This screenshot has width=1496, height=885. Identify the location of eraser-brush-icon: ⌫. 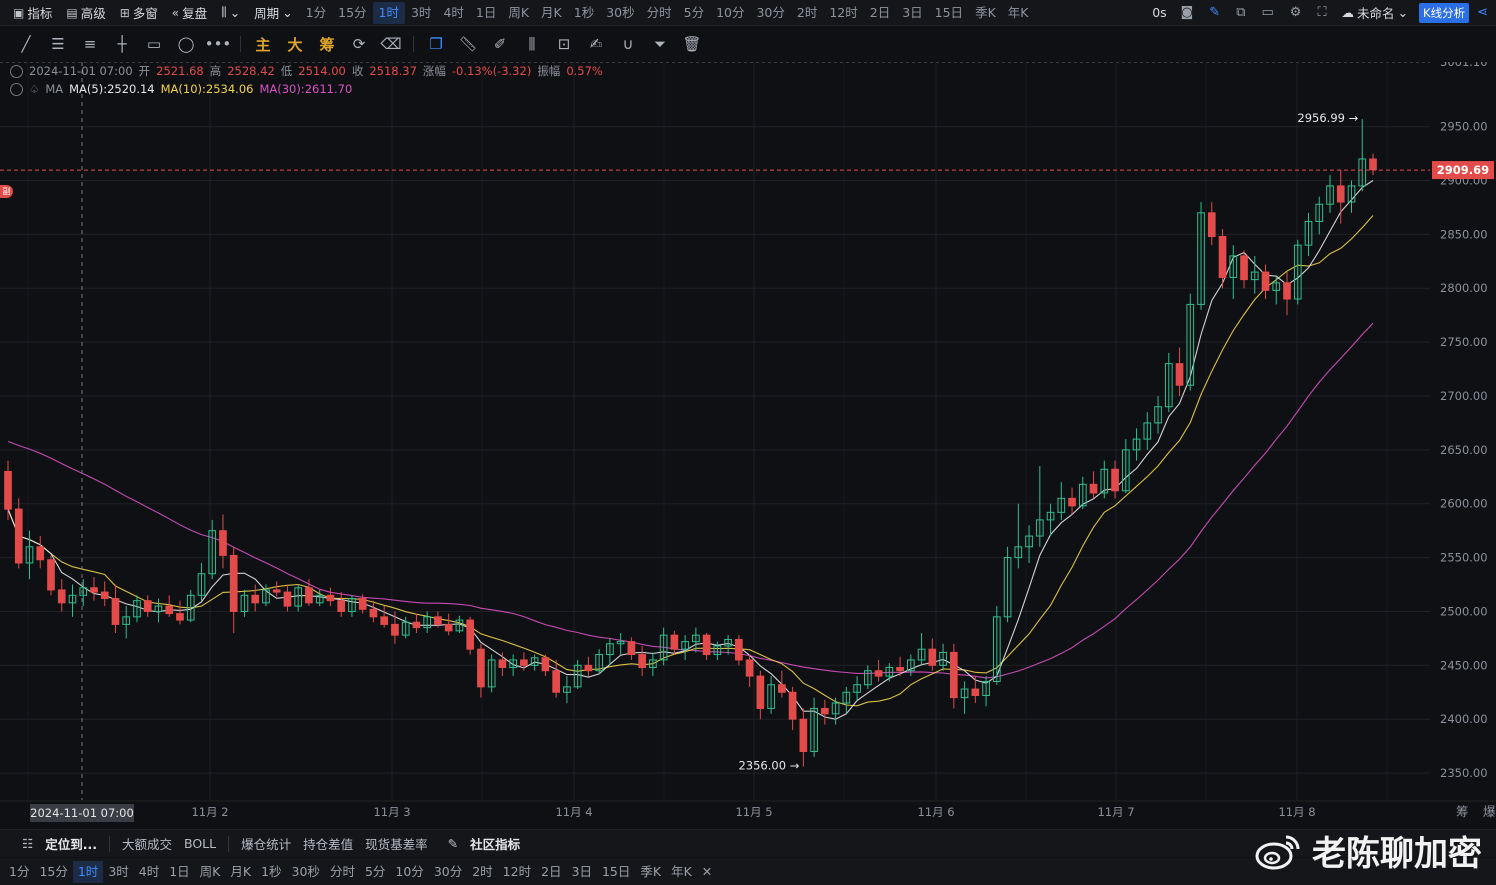
(391, 44).